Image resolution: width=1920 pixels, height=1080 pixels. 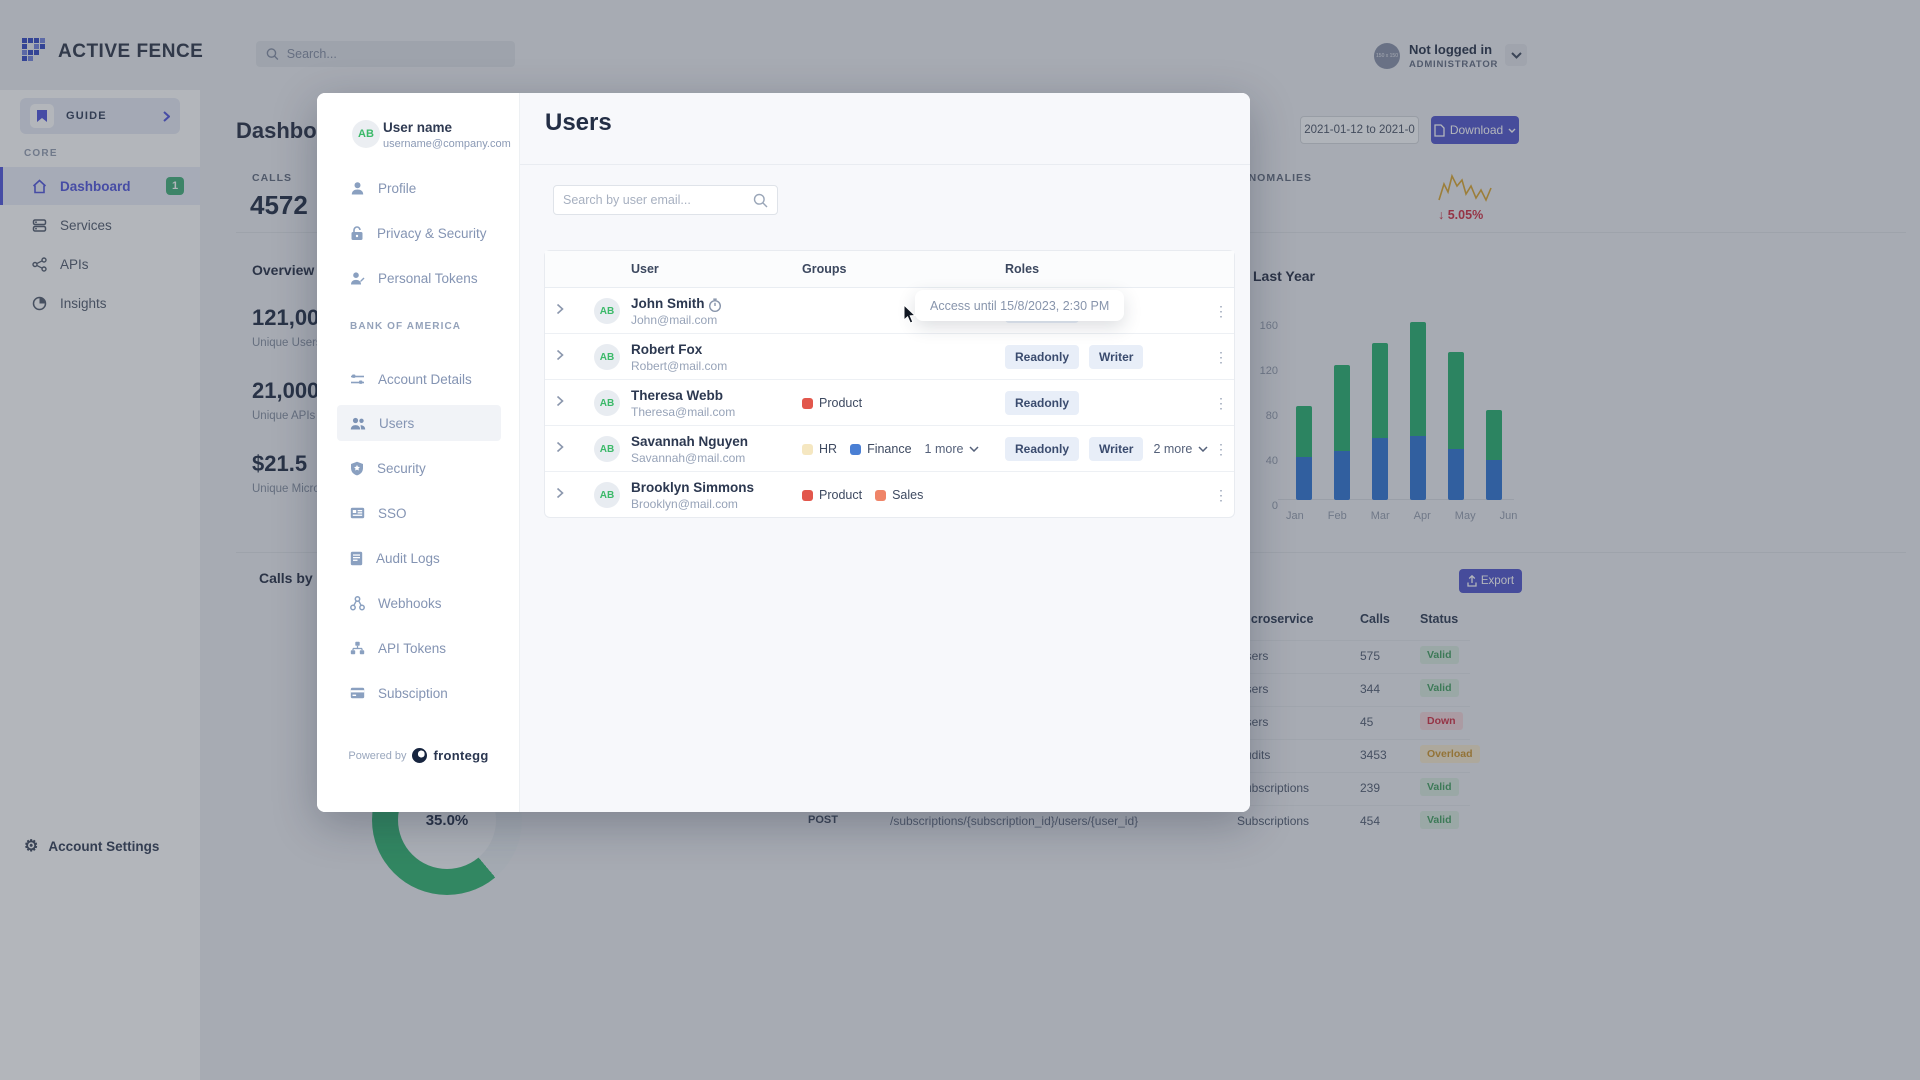 What do you see at coordinates (419, 558) in the screenshot?
I see `menu-item-audit-logs: Audit Logs` at bounding box center [419, 558].